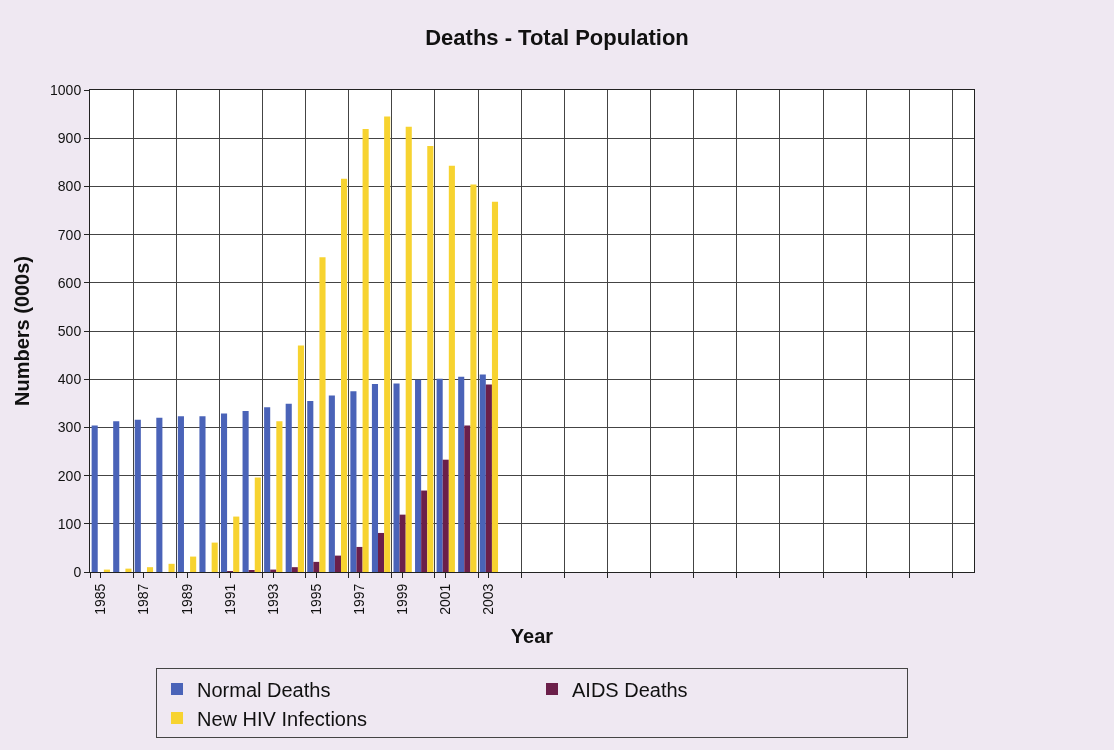 The height and width of the screenshot is (750, 1114). Describe the element at coordinates (100, 599) in the screenshot. I see `x-tick-label: 1985` at that location.